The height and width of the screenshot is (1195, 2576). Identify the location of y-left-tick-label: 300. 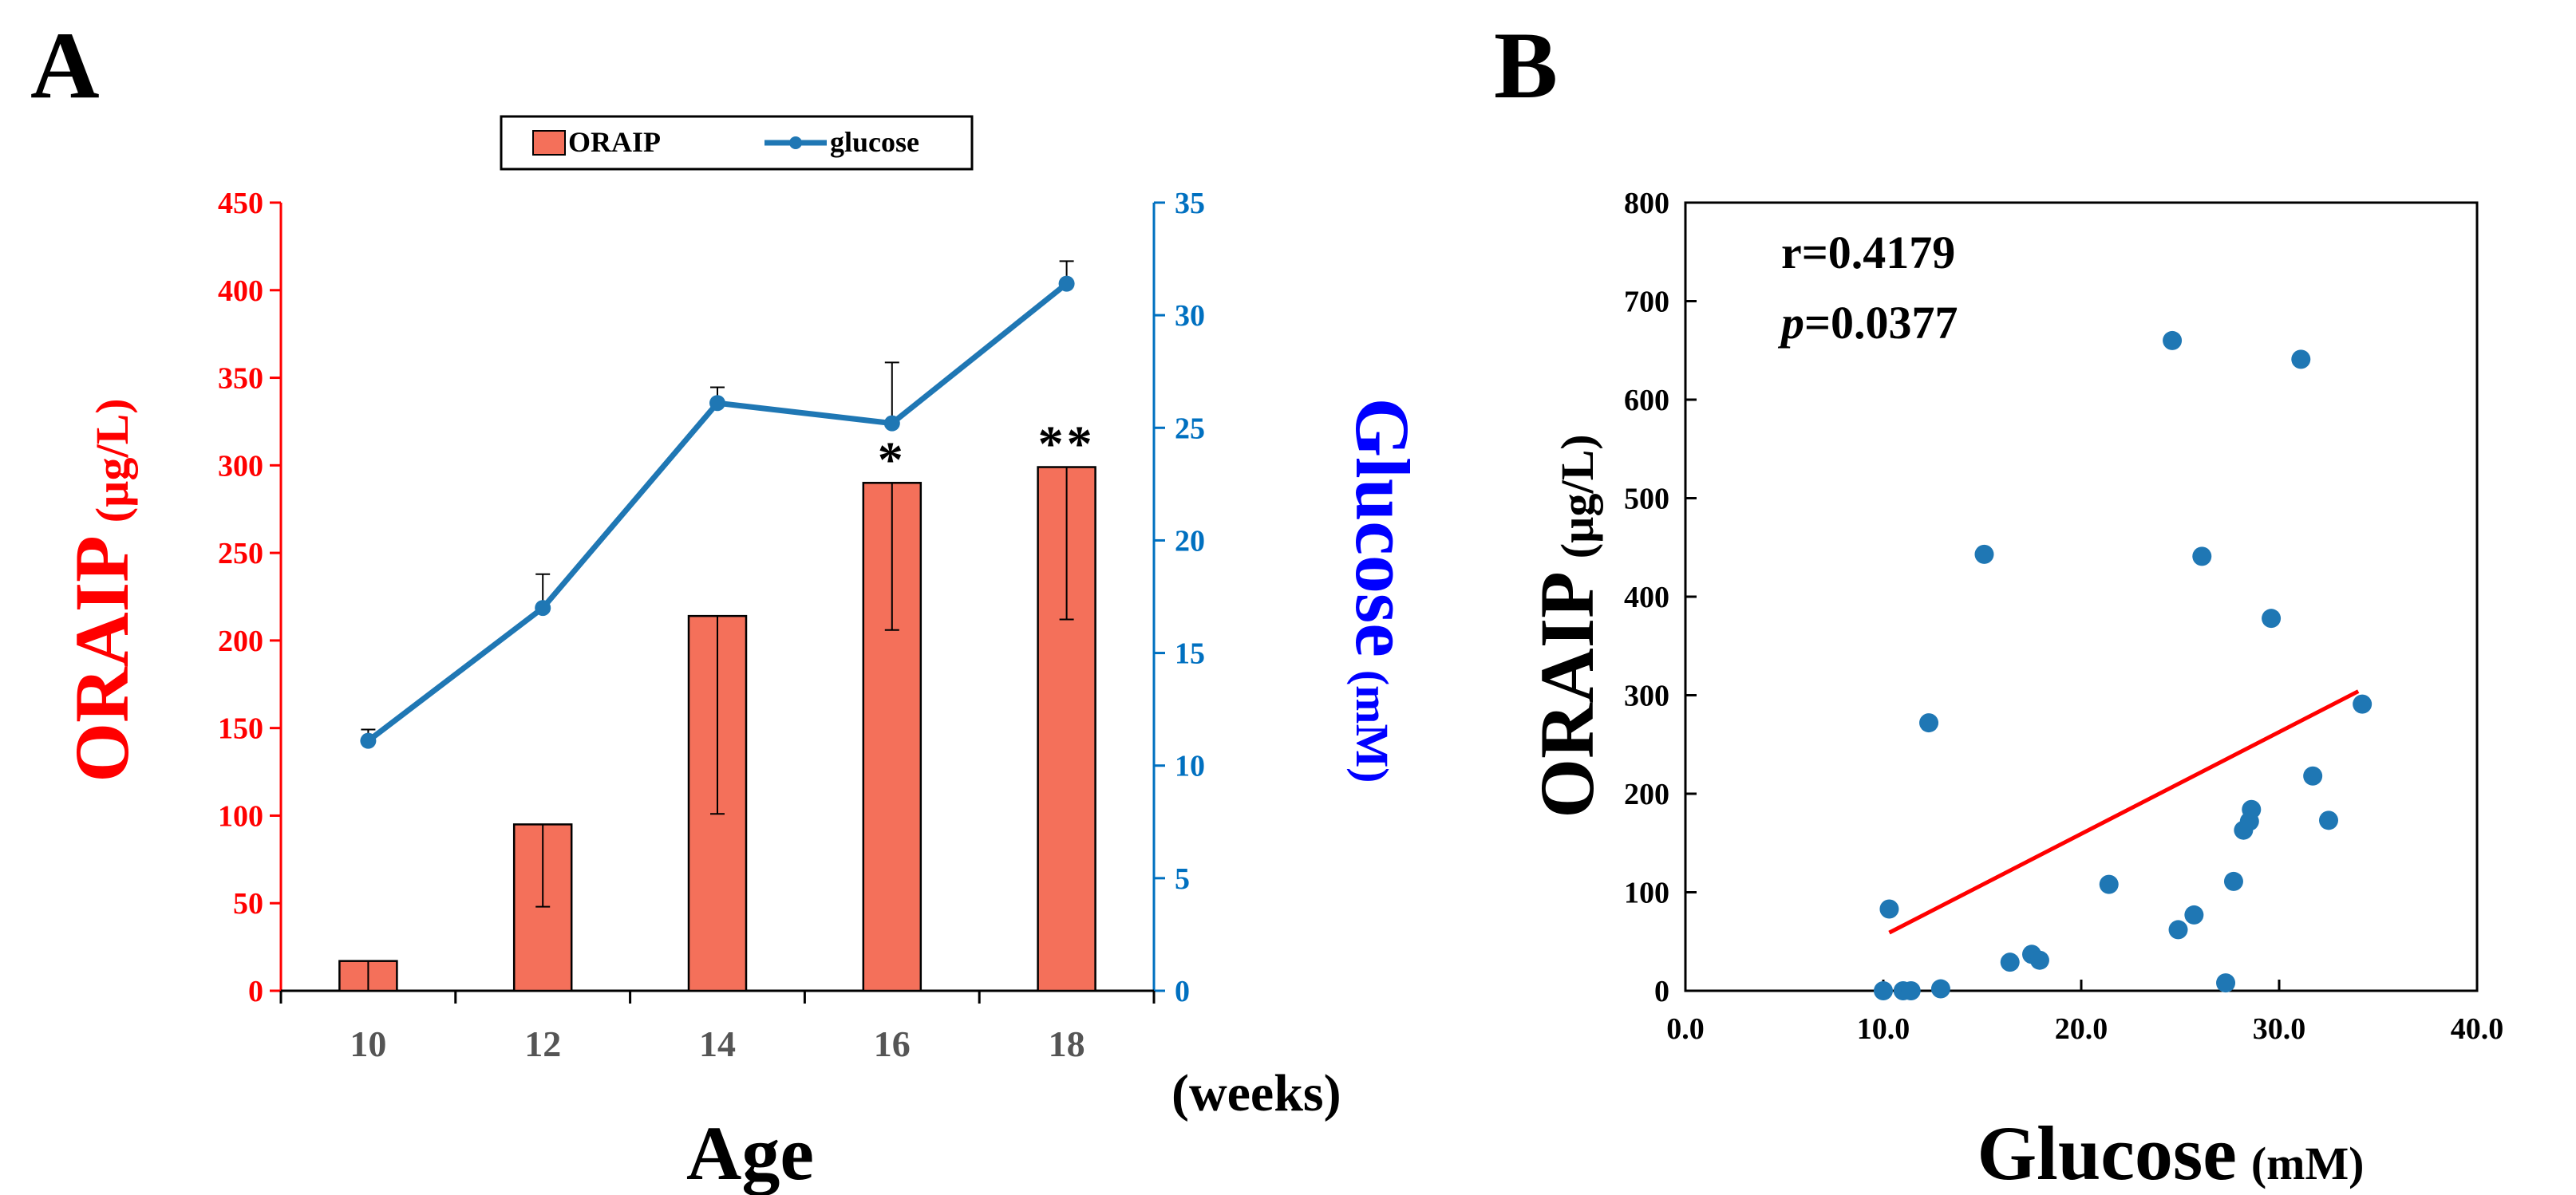
(240, 466).